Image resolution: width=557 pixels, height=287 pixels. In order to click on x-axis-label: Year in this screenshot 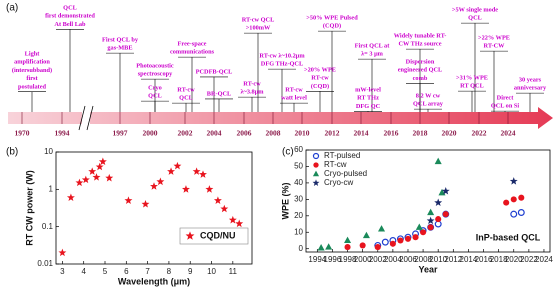, I will do `click(428, 269)`.